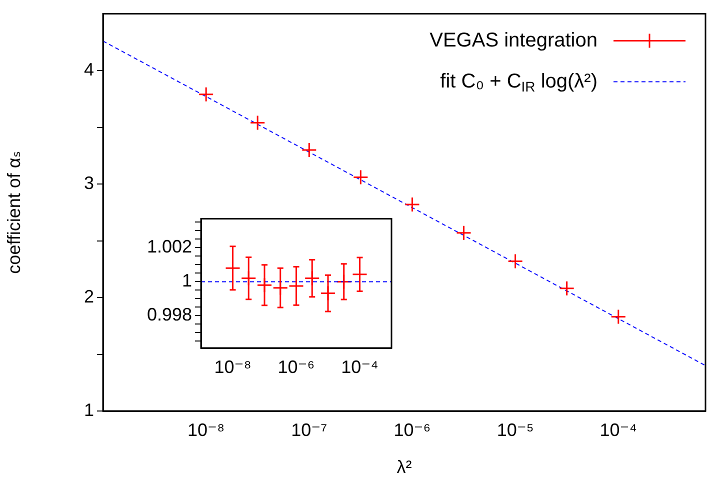  Describe the element at coordinates (515, 430) in the screenshot. I see `x-tick-label: 10⁻⁵` at that location.